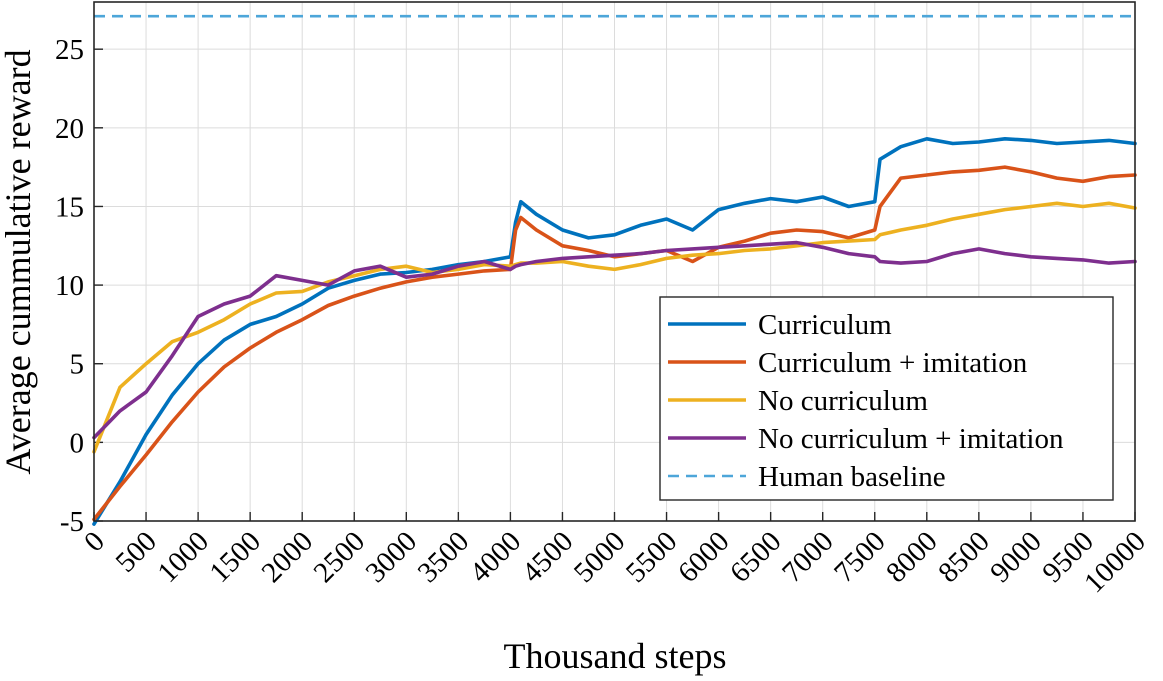 This screenshot has width=1163, height=681. What do you see at coordinates (911, 439) in the screenshot?
I see `legend-label: No curriculum + imitation` at bounding box center [911, 439].